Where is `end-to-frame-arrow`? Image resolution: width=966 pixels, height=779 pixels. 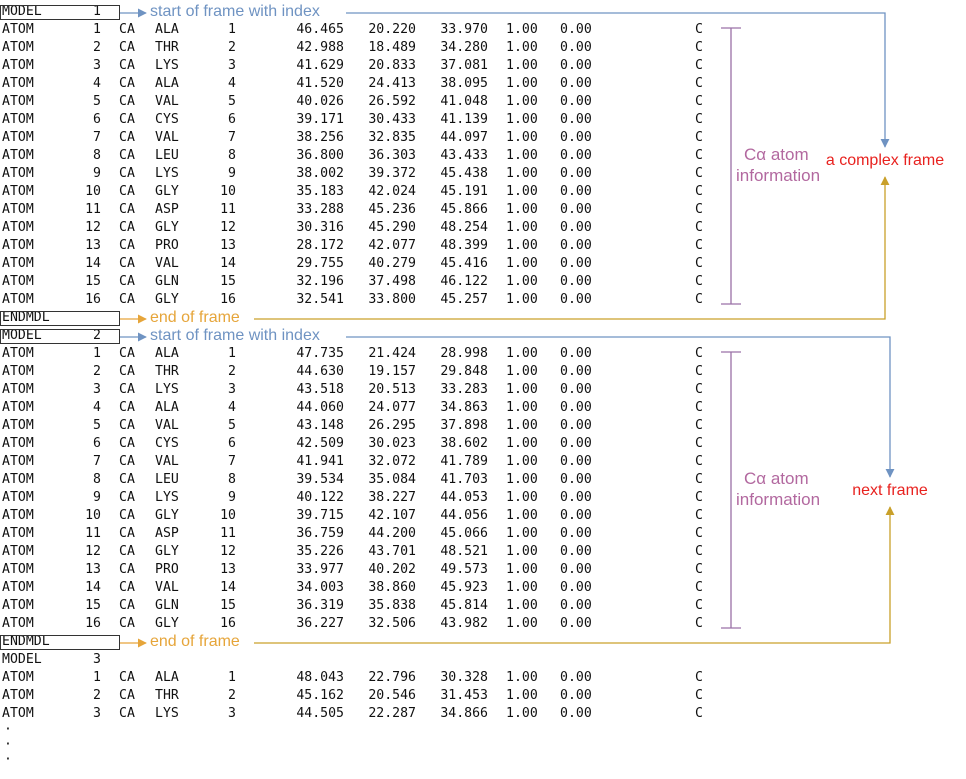
end-to-frame-arrow is located at coordinates (572, 248).